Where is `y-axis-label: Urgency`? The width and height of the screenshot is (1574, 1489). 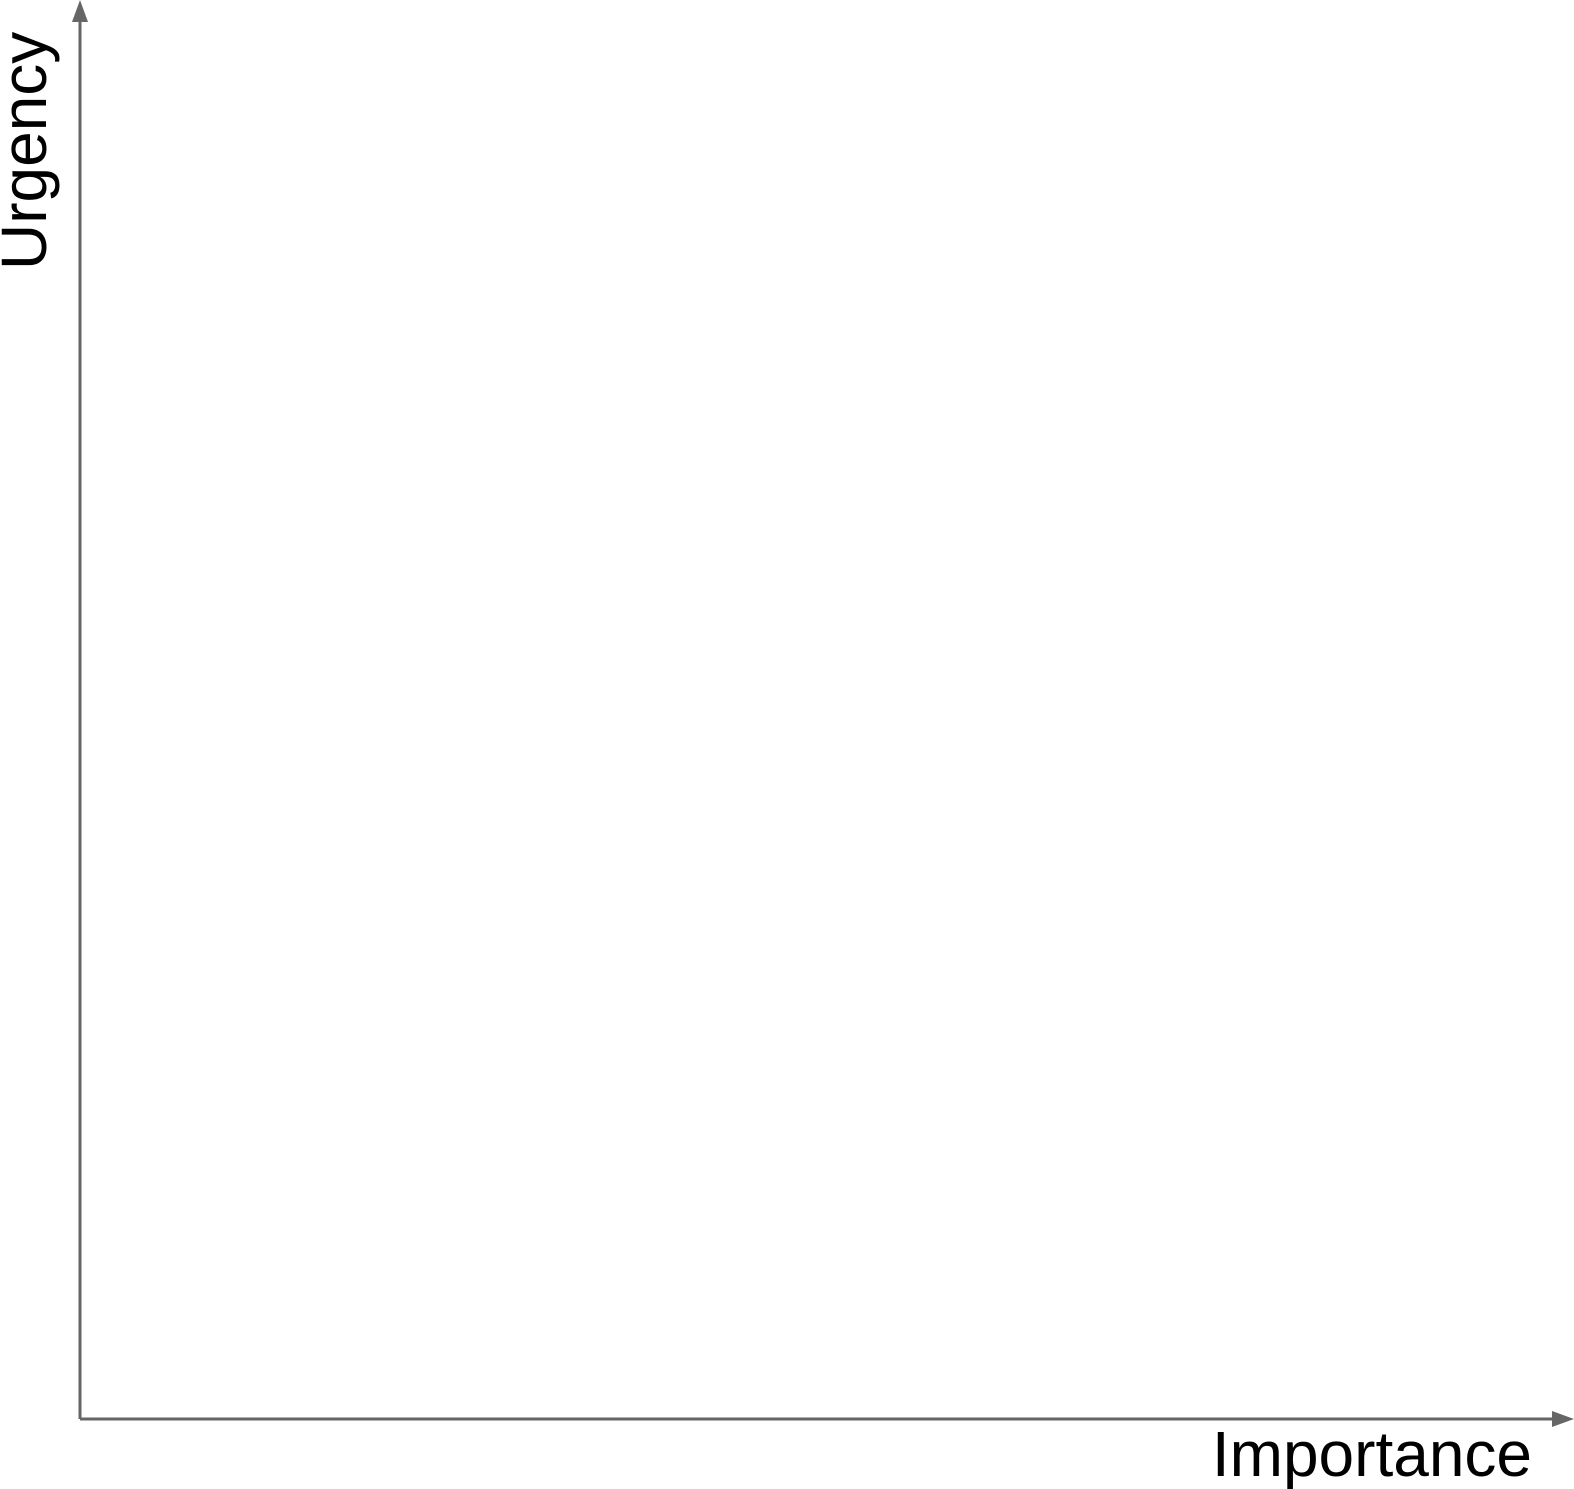
y-axis-label: Urgency is located at coordinates (30, 151).